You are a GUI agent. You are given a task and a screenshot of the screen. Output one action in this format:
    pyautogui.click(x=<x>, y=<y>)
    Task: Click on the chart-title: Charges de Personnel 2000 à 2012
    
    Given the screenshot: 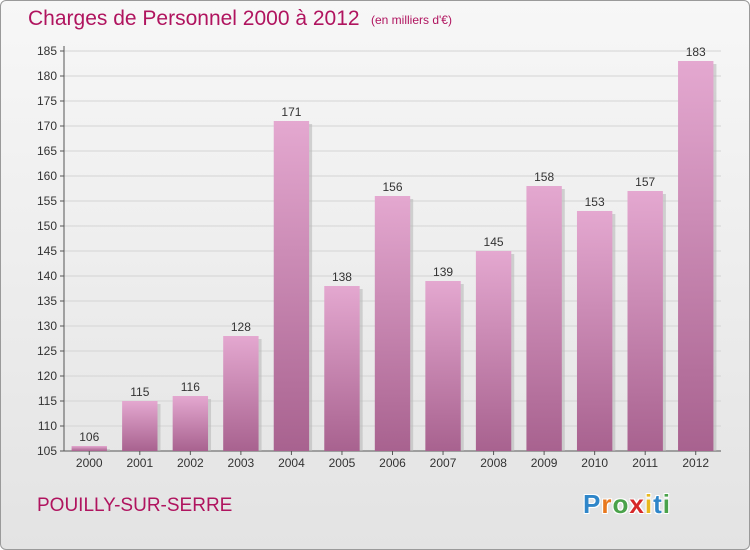 What is the action you would take?
    pyautogui.click(x=194, y=18)
    